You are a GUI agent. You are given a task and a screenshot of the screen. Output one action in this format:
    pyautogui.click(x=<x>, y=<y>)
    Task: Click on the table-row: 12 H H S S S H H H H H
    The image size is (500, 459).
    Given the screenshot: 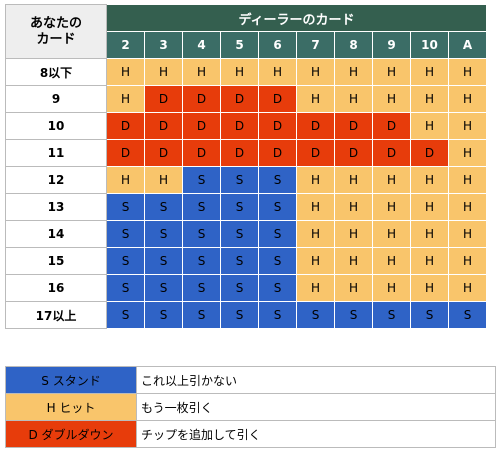 What is the action you would take?
    pyautogui.click(x=246, y=180)
    